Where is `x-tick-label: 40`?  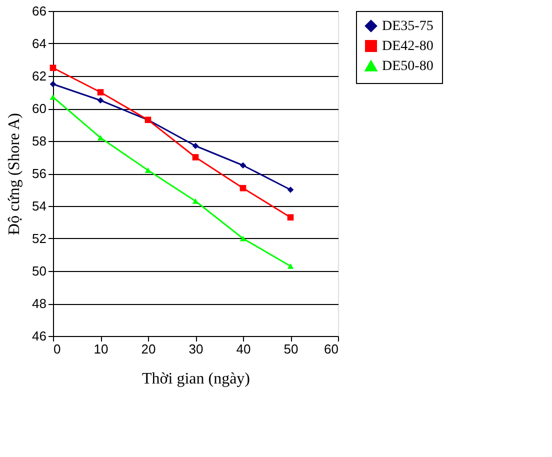
x-tick-label: 40 is located at coordinates (243, 349).